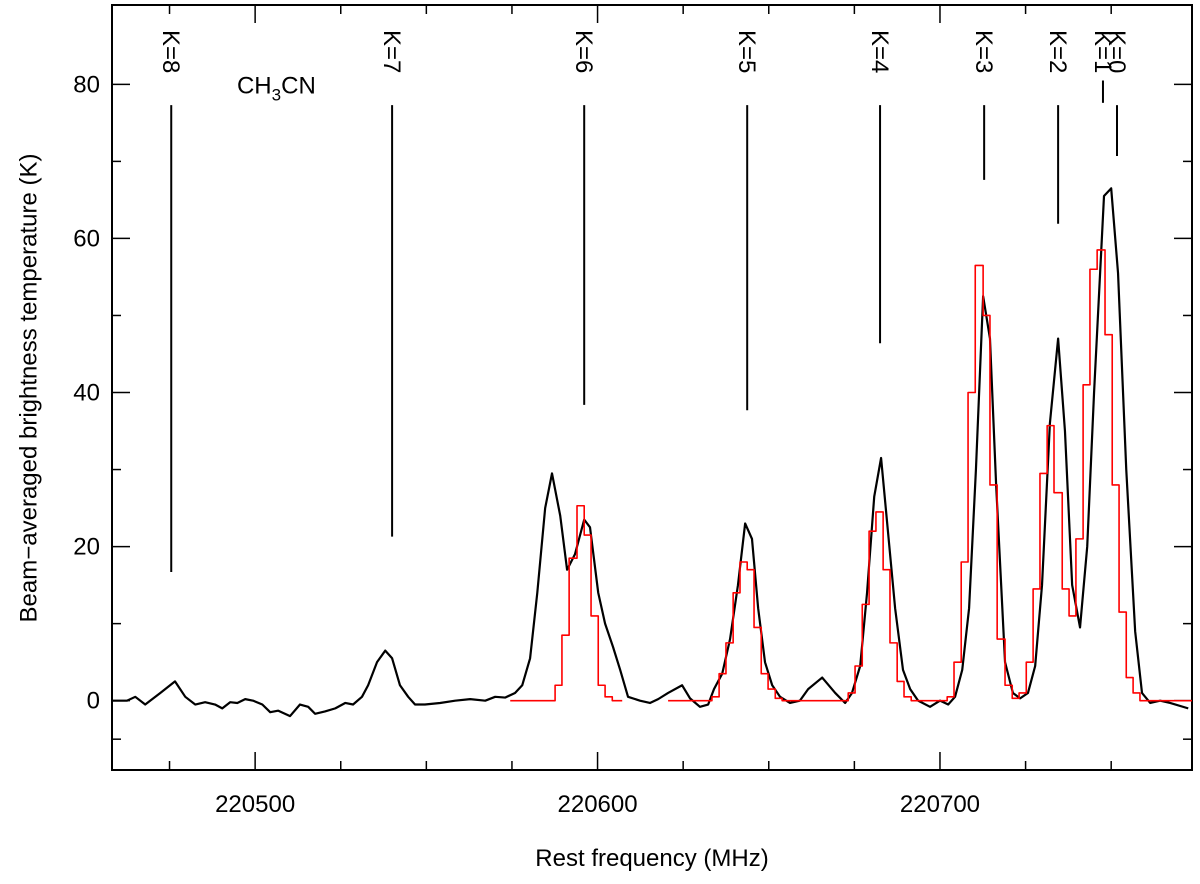 The height and width of the screenshot is (884, 1200). I want to click on molecule-label-part: CN, so click(298, 85).